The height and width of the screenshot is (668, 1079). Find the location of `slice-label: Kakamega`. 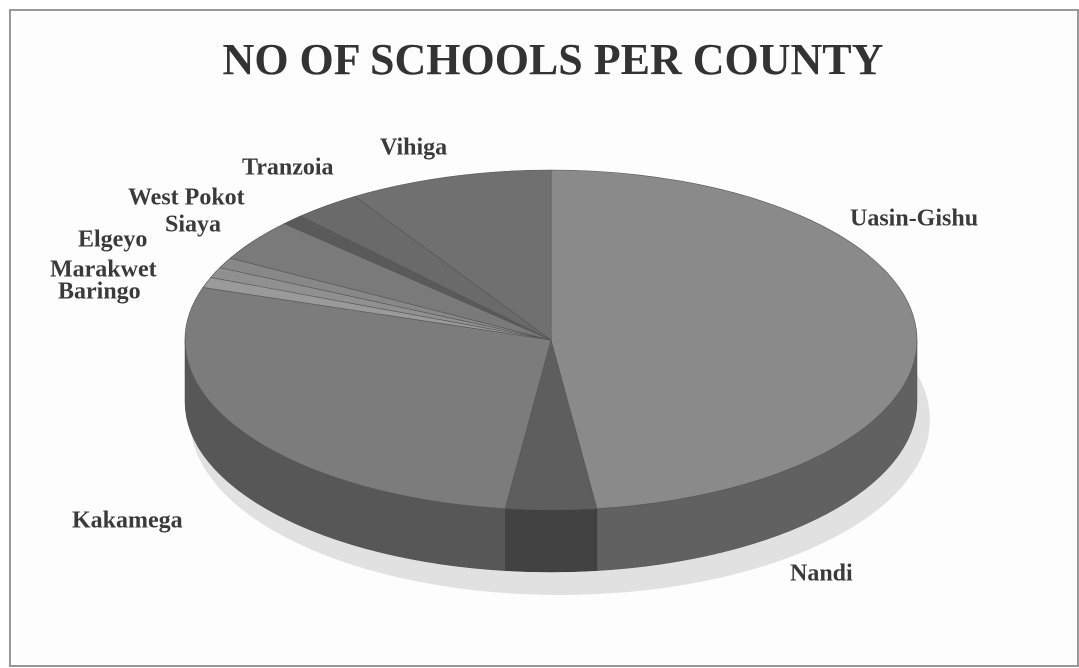

slice-label: Kakamega is located at coordinates (127, 521).